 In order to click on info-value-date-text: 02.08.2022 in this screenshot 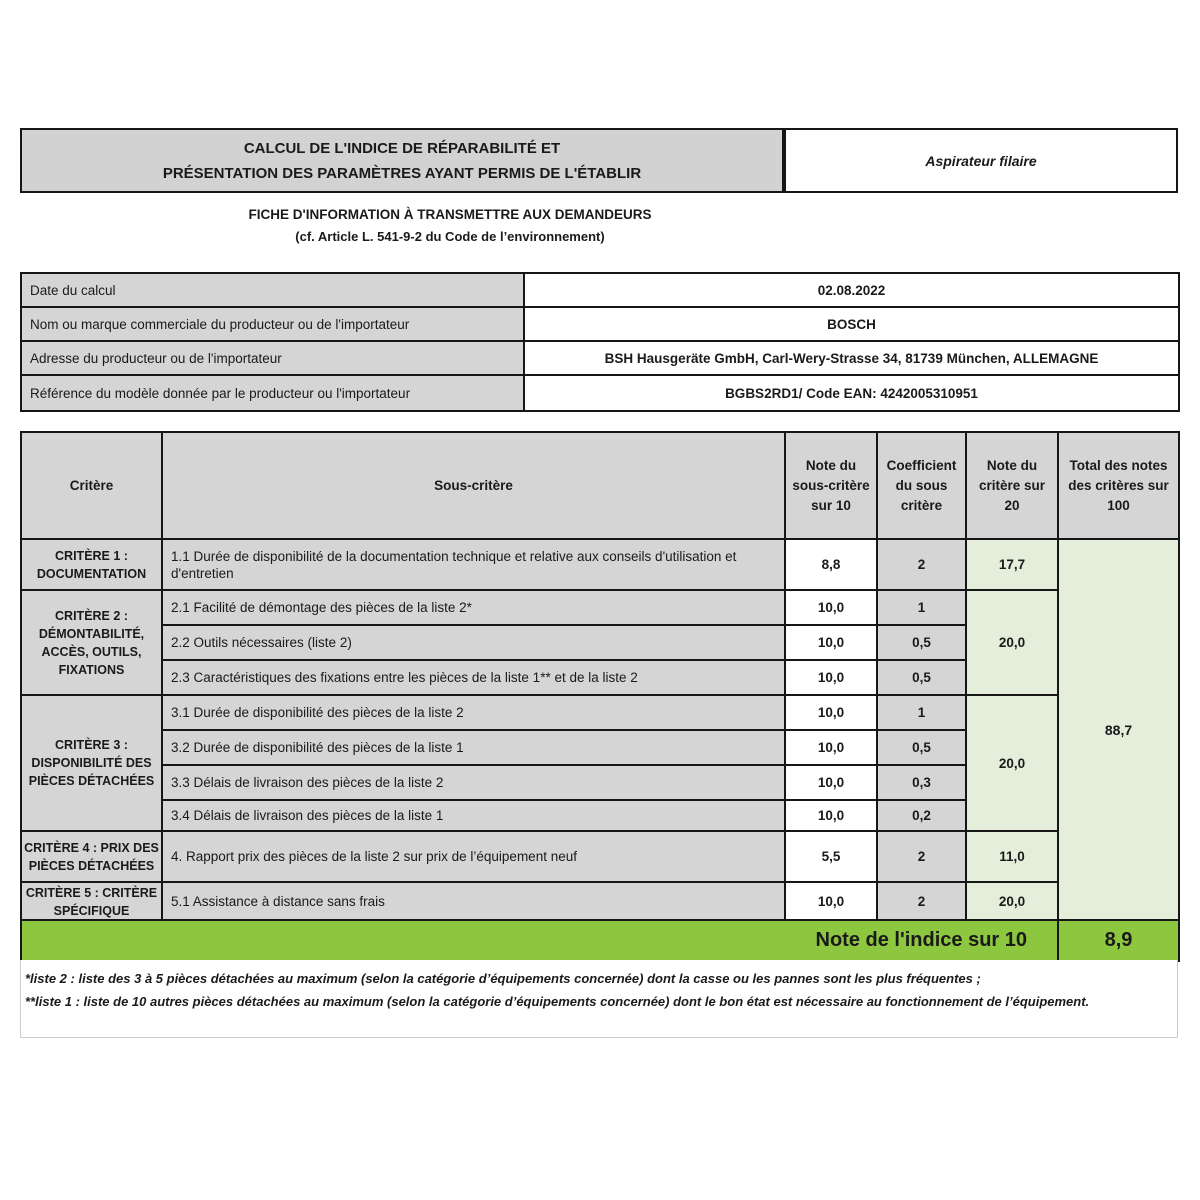, I will do `click(851, 290)`.